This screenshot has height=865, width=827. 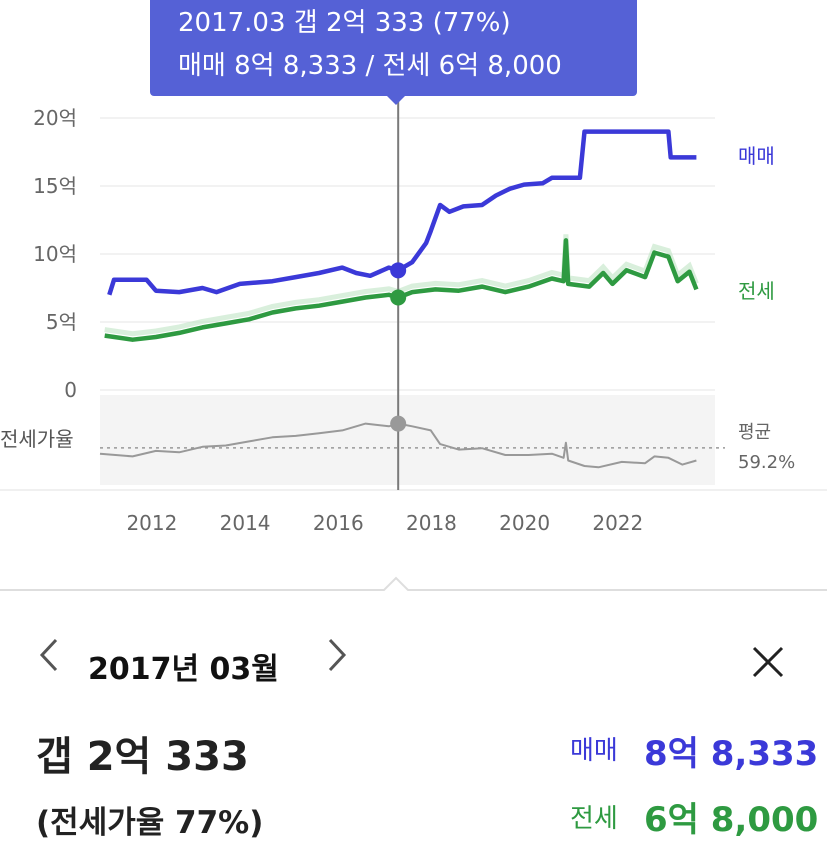 What do you see at coordinates (70, 390) in the screenshot?
I see `y-tick-label: 0` at bounding box center [70, 390].